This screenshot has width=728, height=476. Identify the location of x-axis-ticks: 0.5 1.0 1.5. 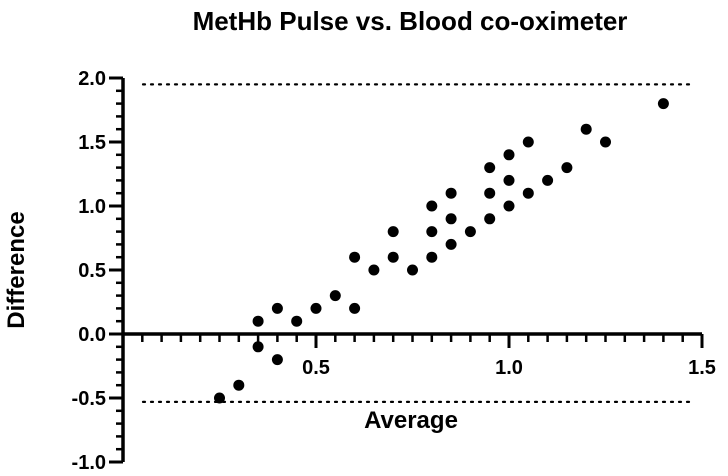
(428, 356).